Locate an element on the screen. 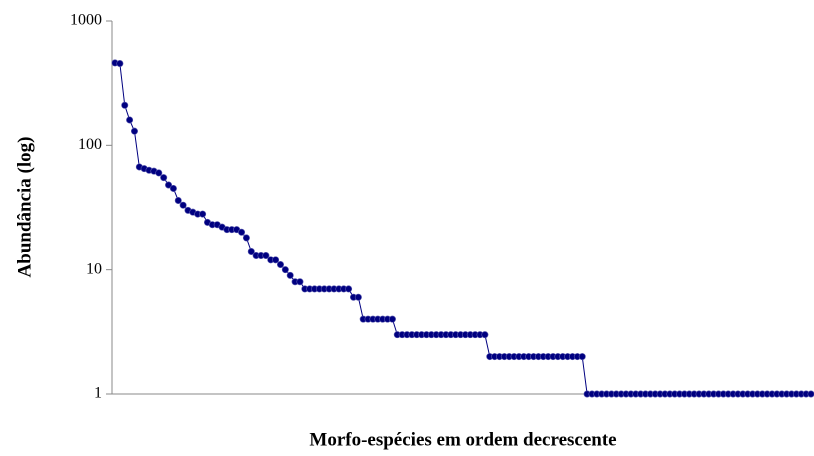  x-axis-label: Morfo-espécies em ordem decrescente is located at coordinates (462, 439).